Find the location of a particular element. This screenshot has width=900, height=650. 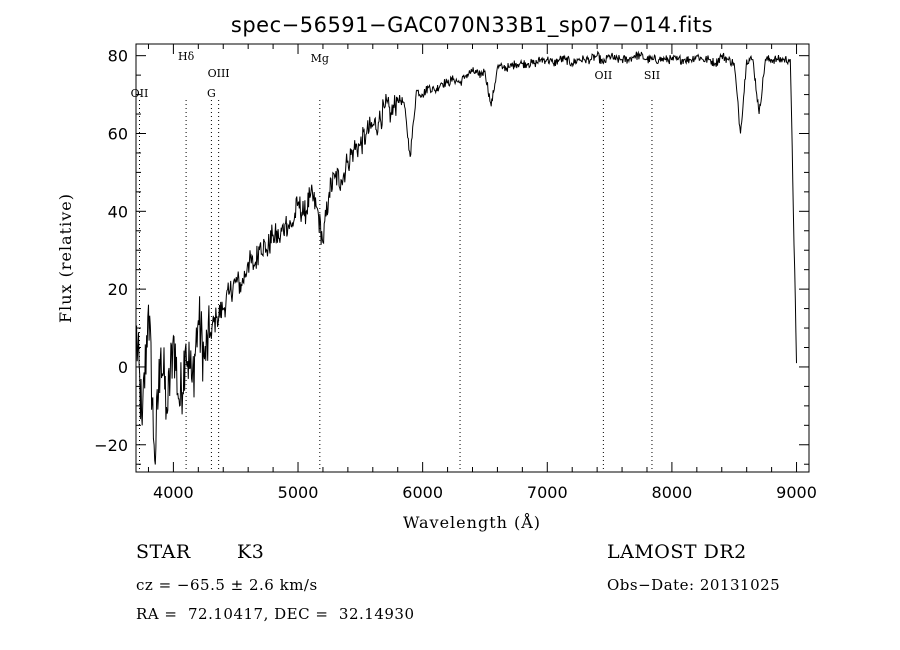

y-tick-label: −20 is located at coordinates (111, 445).